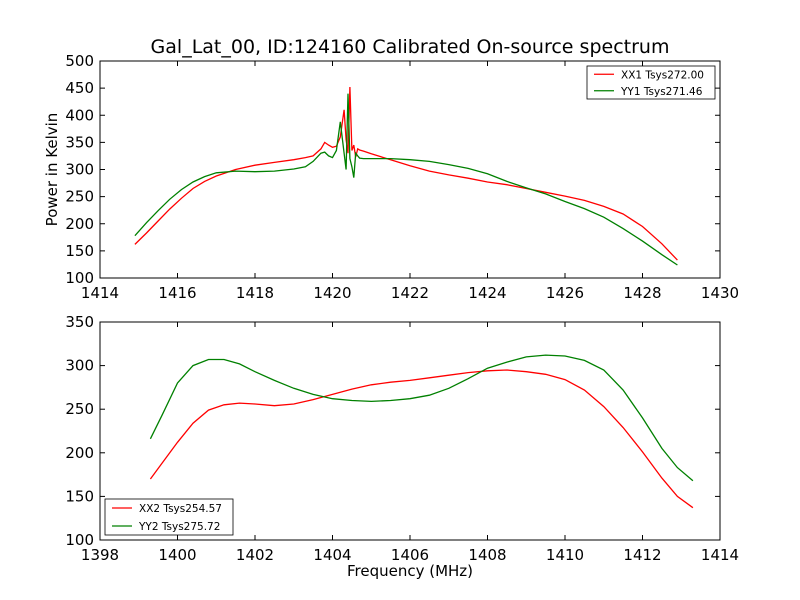  Describe the element at coordinates (52, 170) in the screenshot. I see `y-axis-label: Power in Kelvin` at that location.